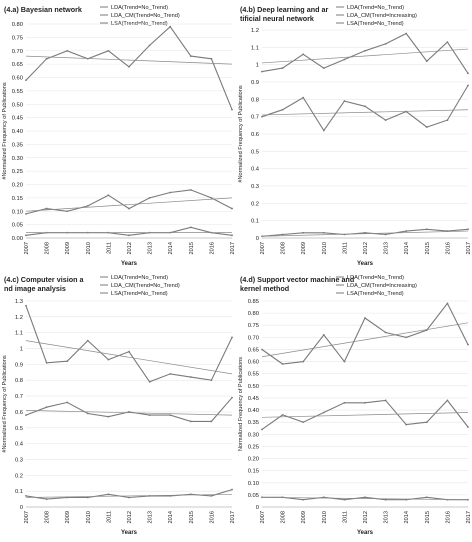 This screenshot has height=542, width=472. What do you see at coordinates (109, 517) in the screenshot?
I see `x-tick-label: 2011` at bounding box center [109, 517].